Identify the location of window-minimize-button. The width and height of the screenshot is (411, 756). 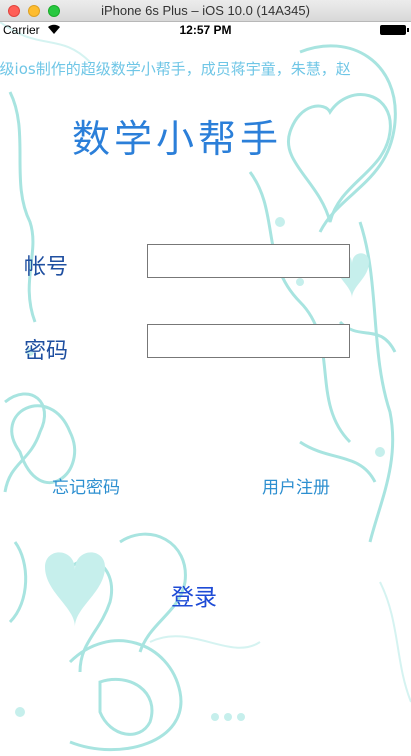
(34, 11).